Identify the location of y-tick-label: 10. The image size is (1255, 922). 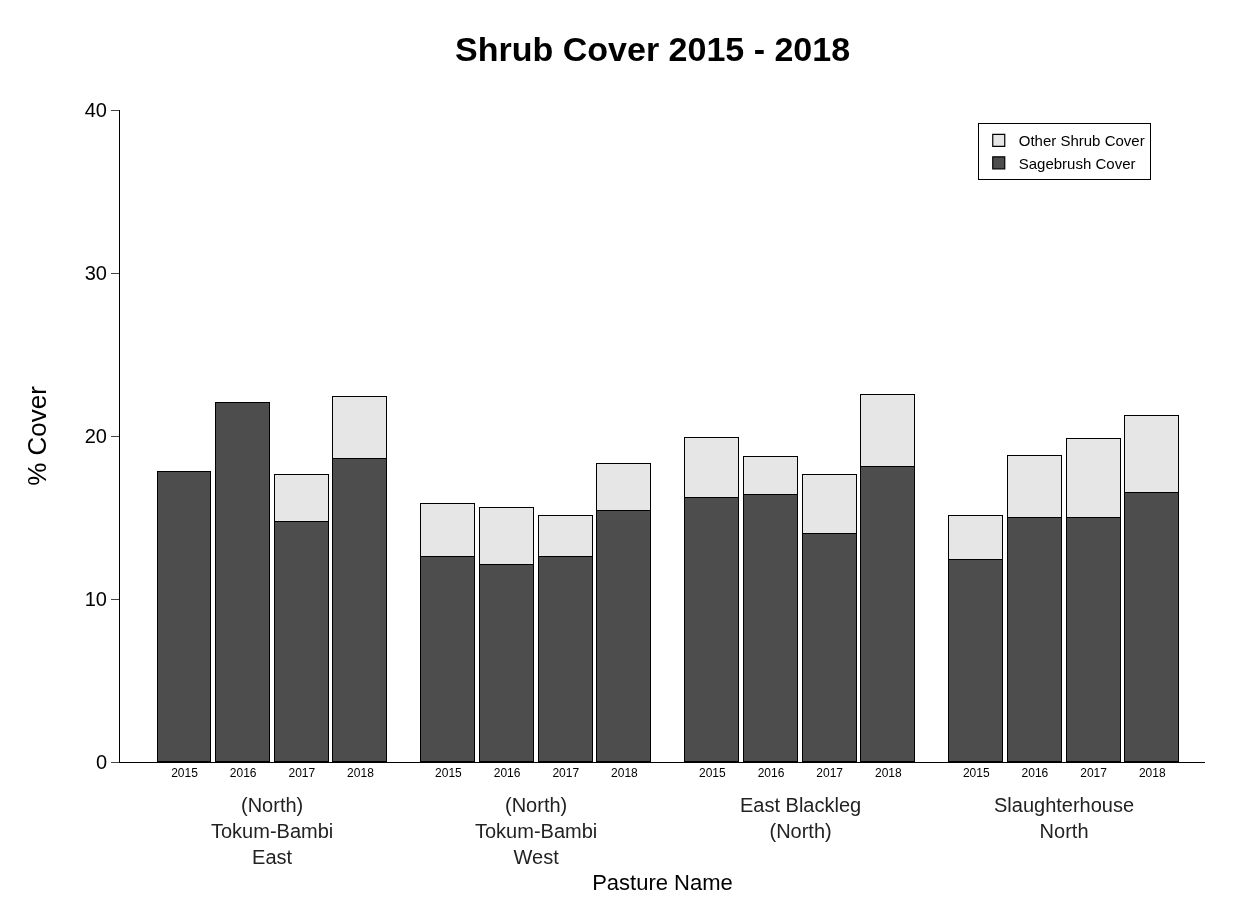
(95, 599).